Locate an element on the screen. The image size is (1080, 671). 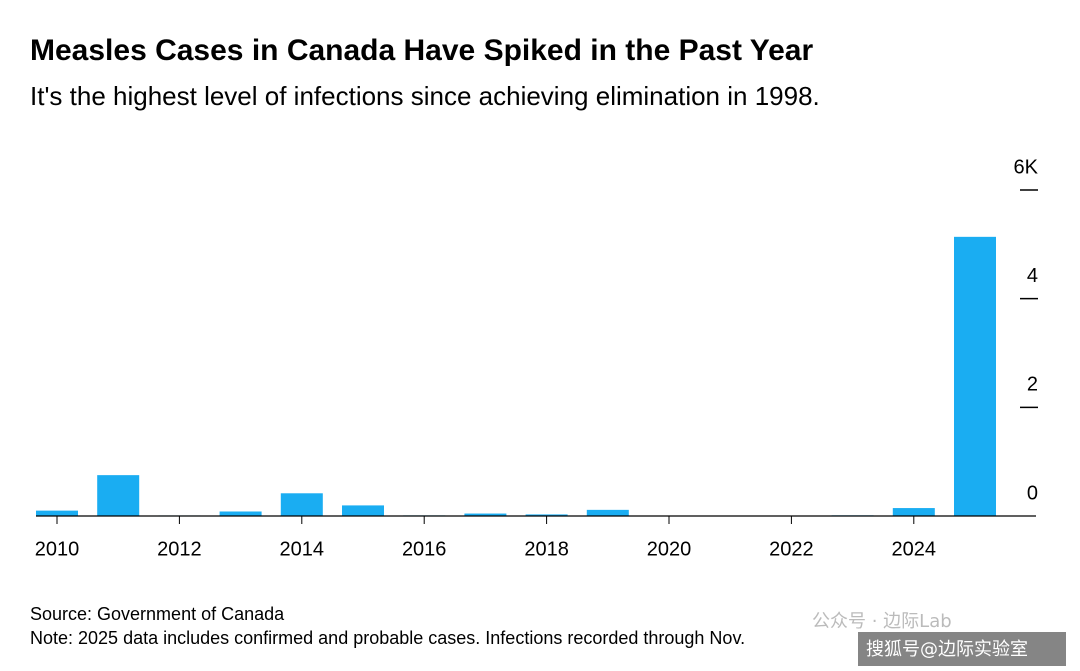
y-tick-label: 6K is located at coordinates (1026, 167).